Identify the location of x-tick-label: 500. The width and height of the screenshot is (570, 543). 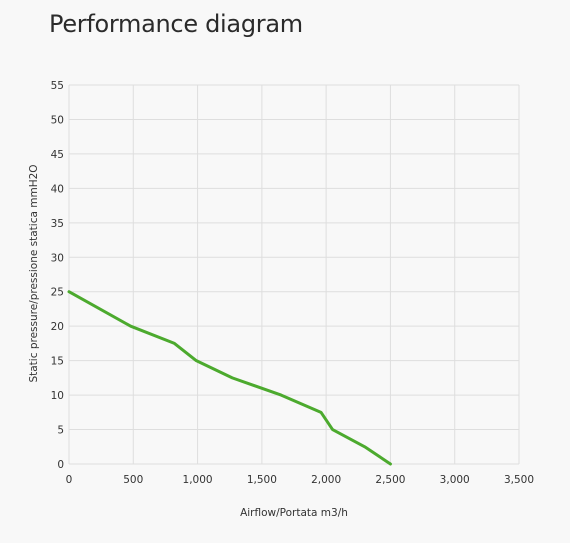
(133, 480).